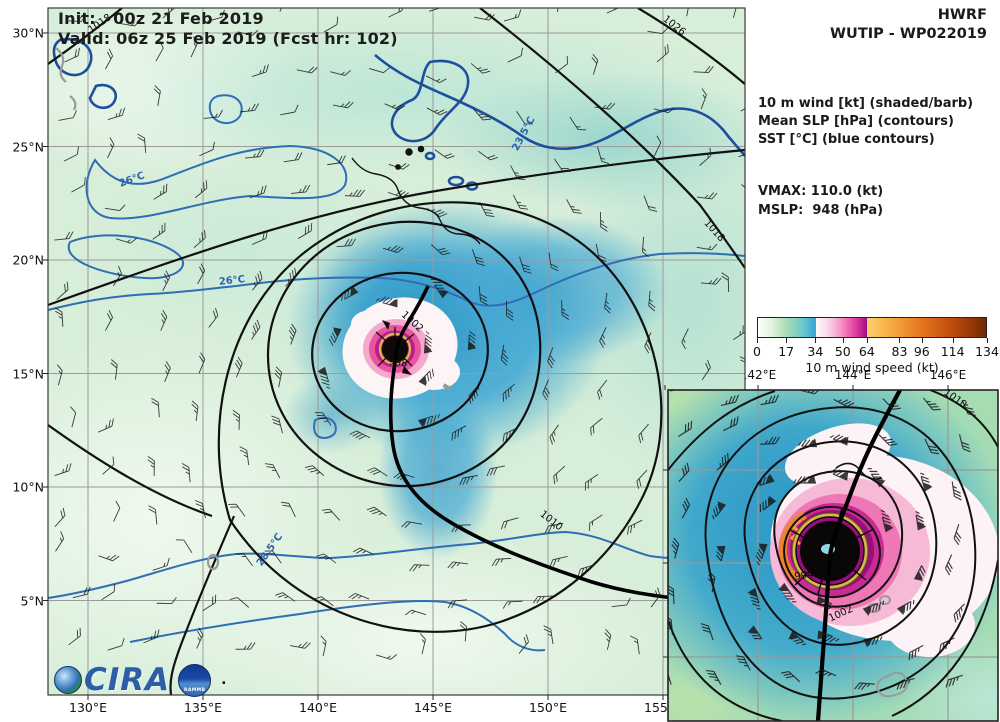 This screenshot has width=1000, height=722. Describe the element at coordinates (899, 351) in the screenshot. I see `colorbar-tick-label: 83` at that location.